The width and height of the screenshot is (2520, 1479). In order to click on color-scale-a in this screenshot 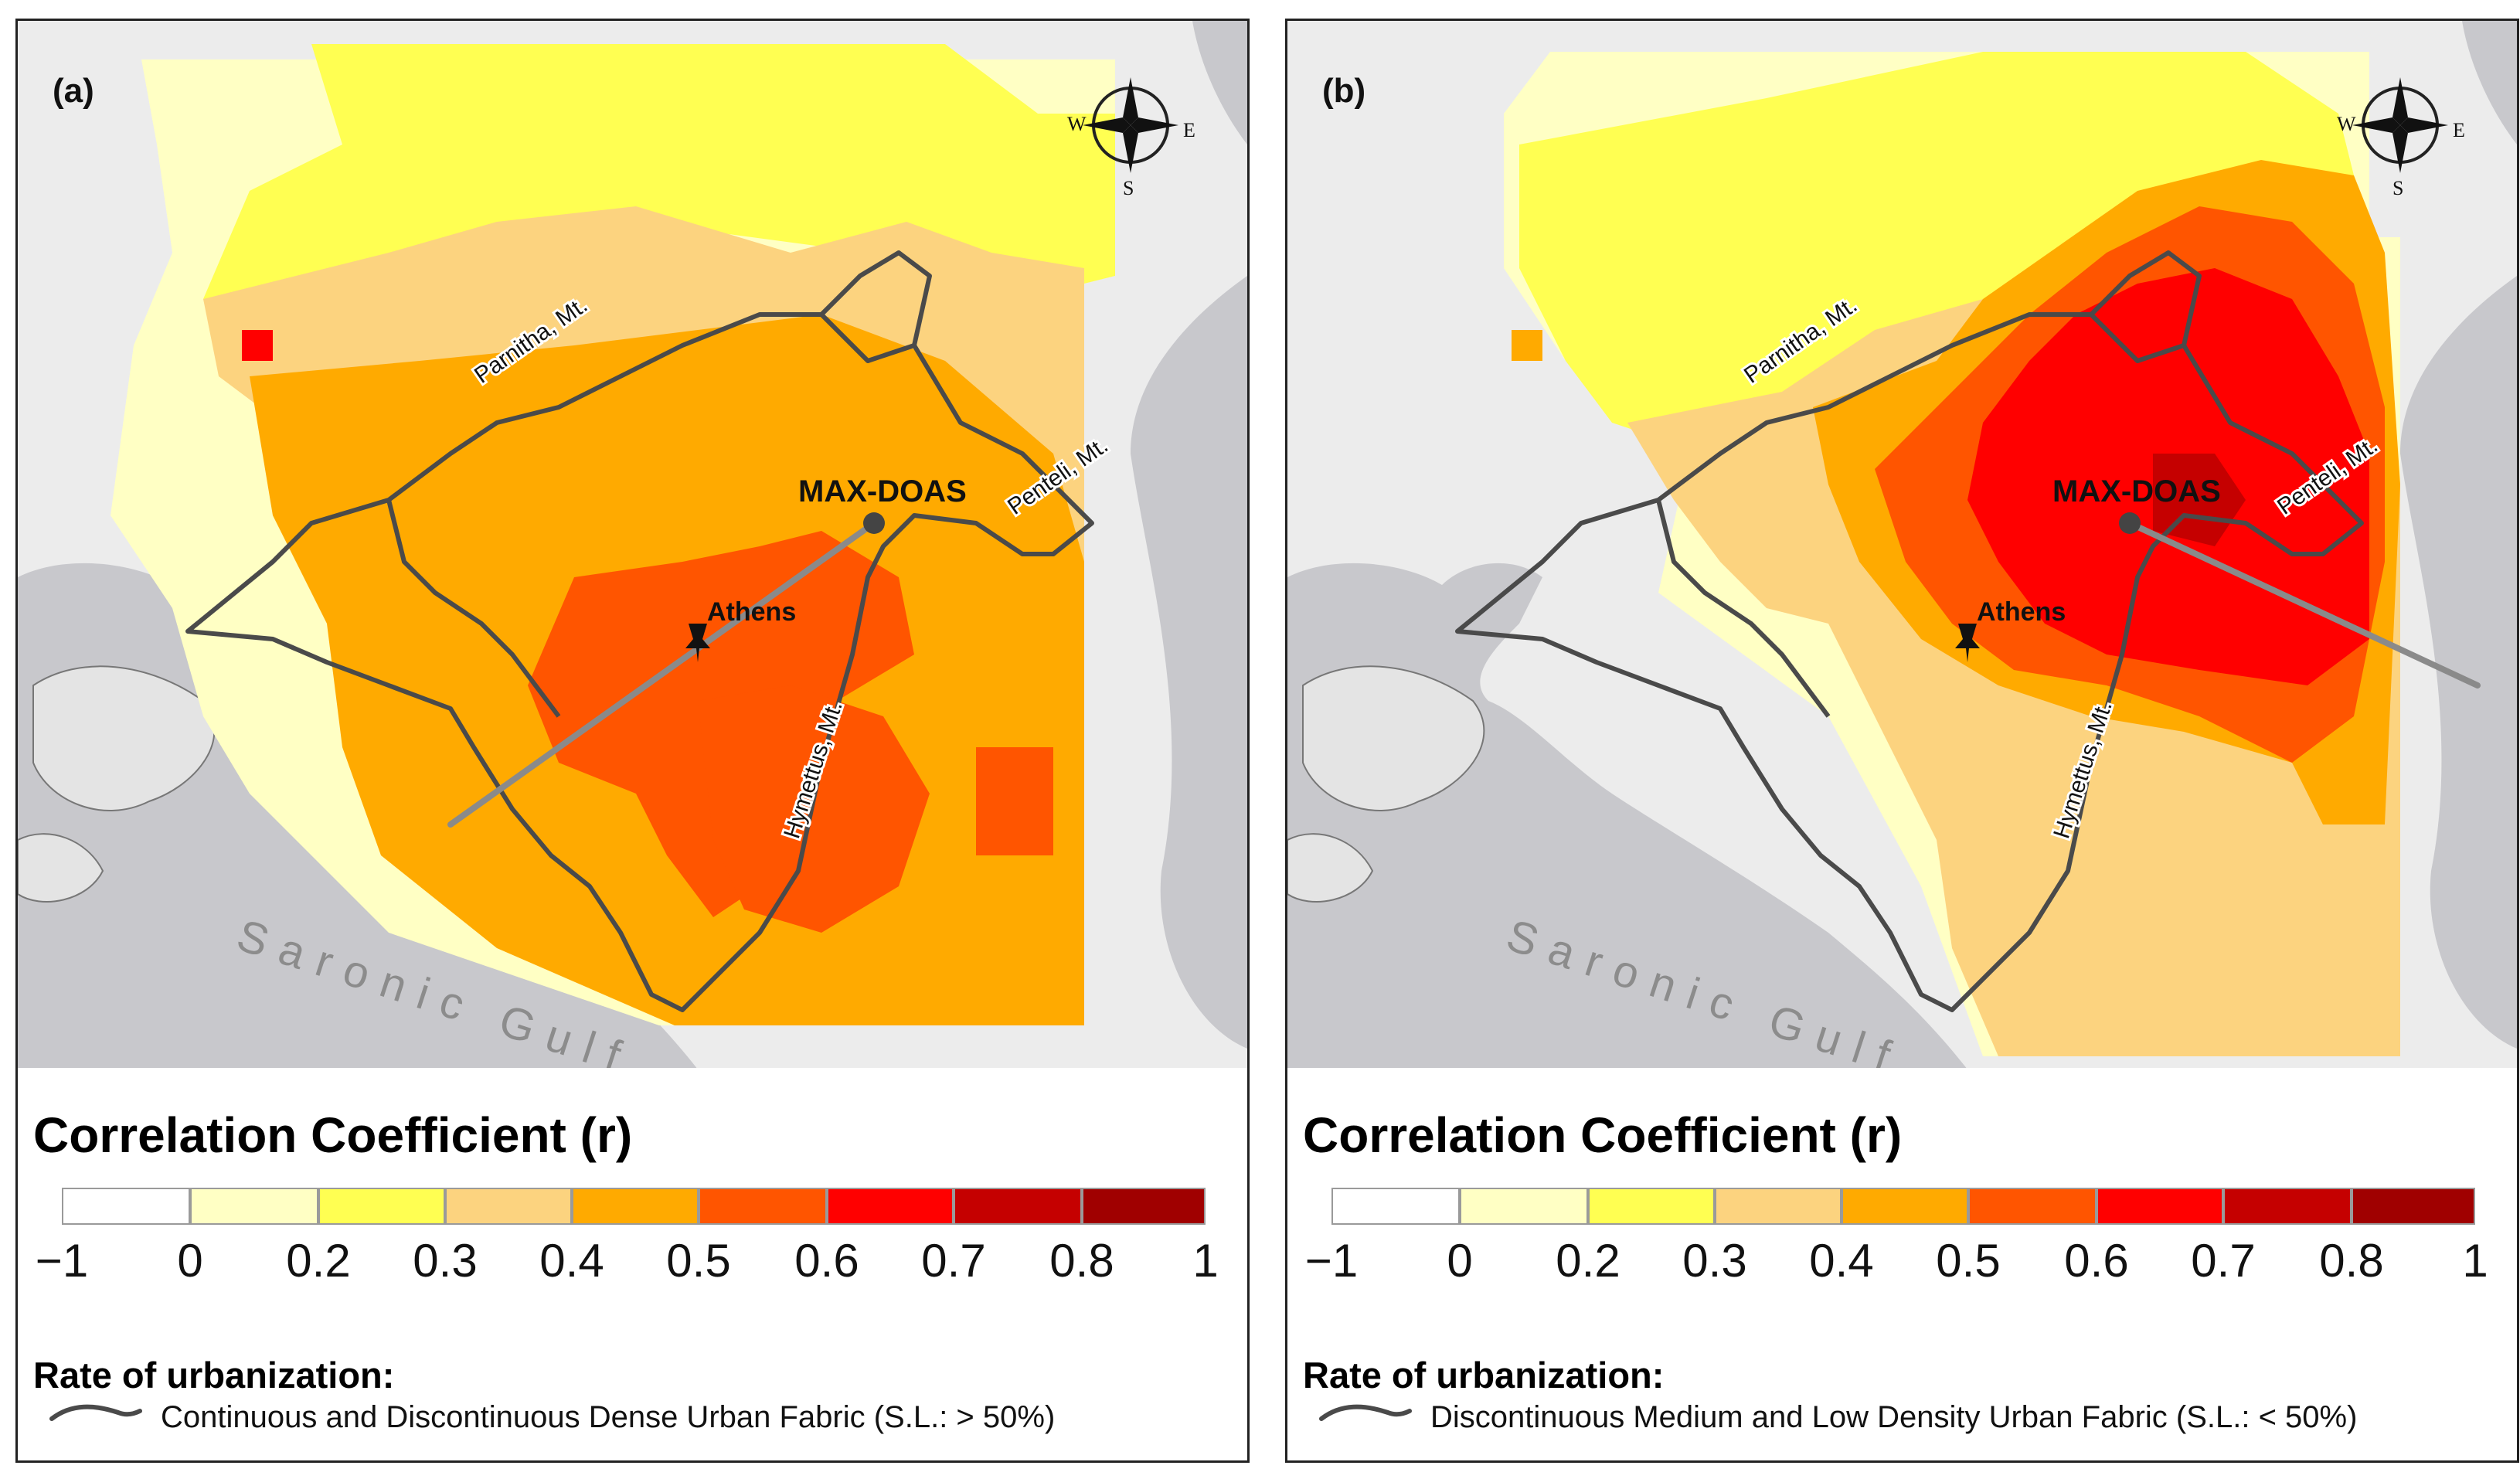, I will do `click(634, 1207)`.